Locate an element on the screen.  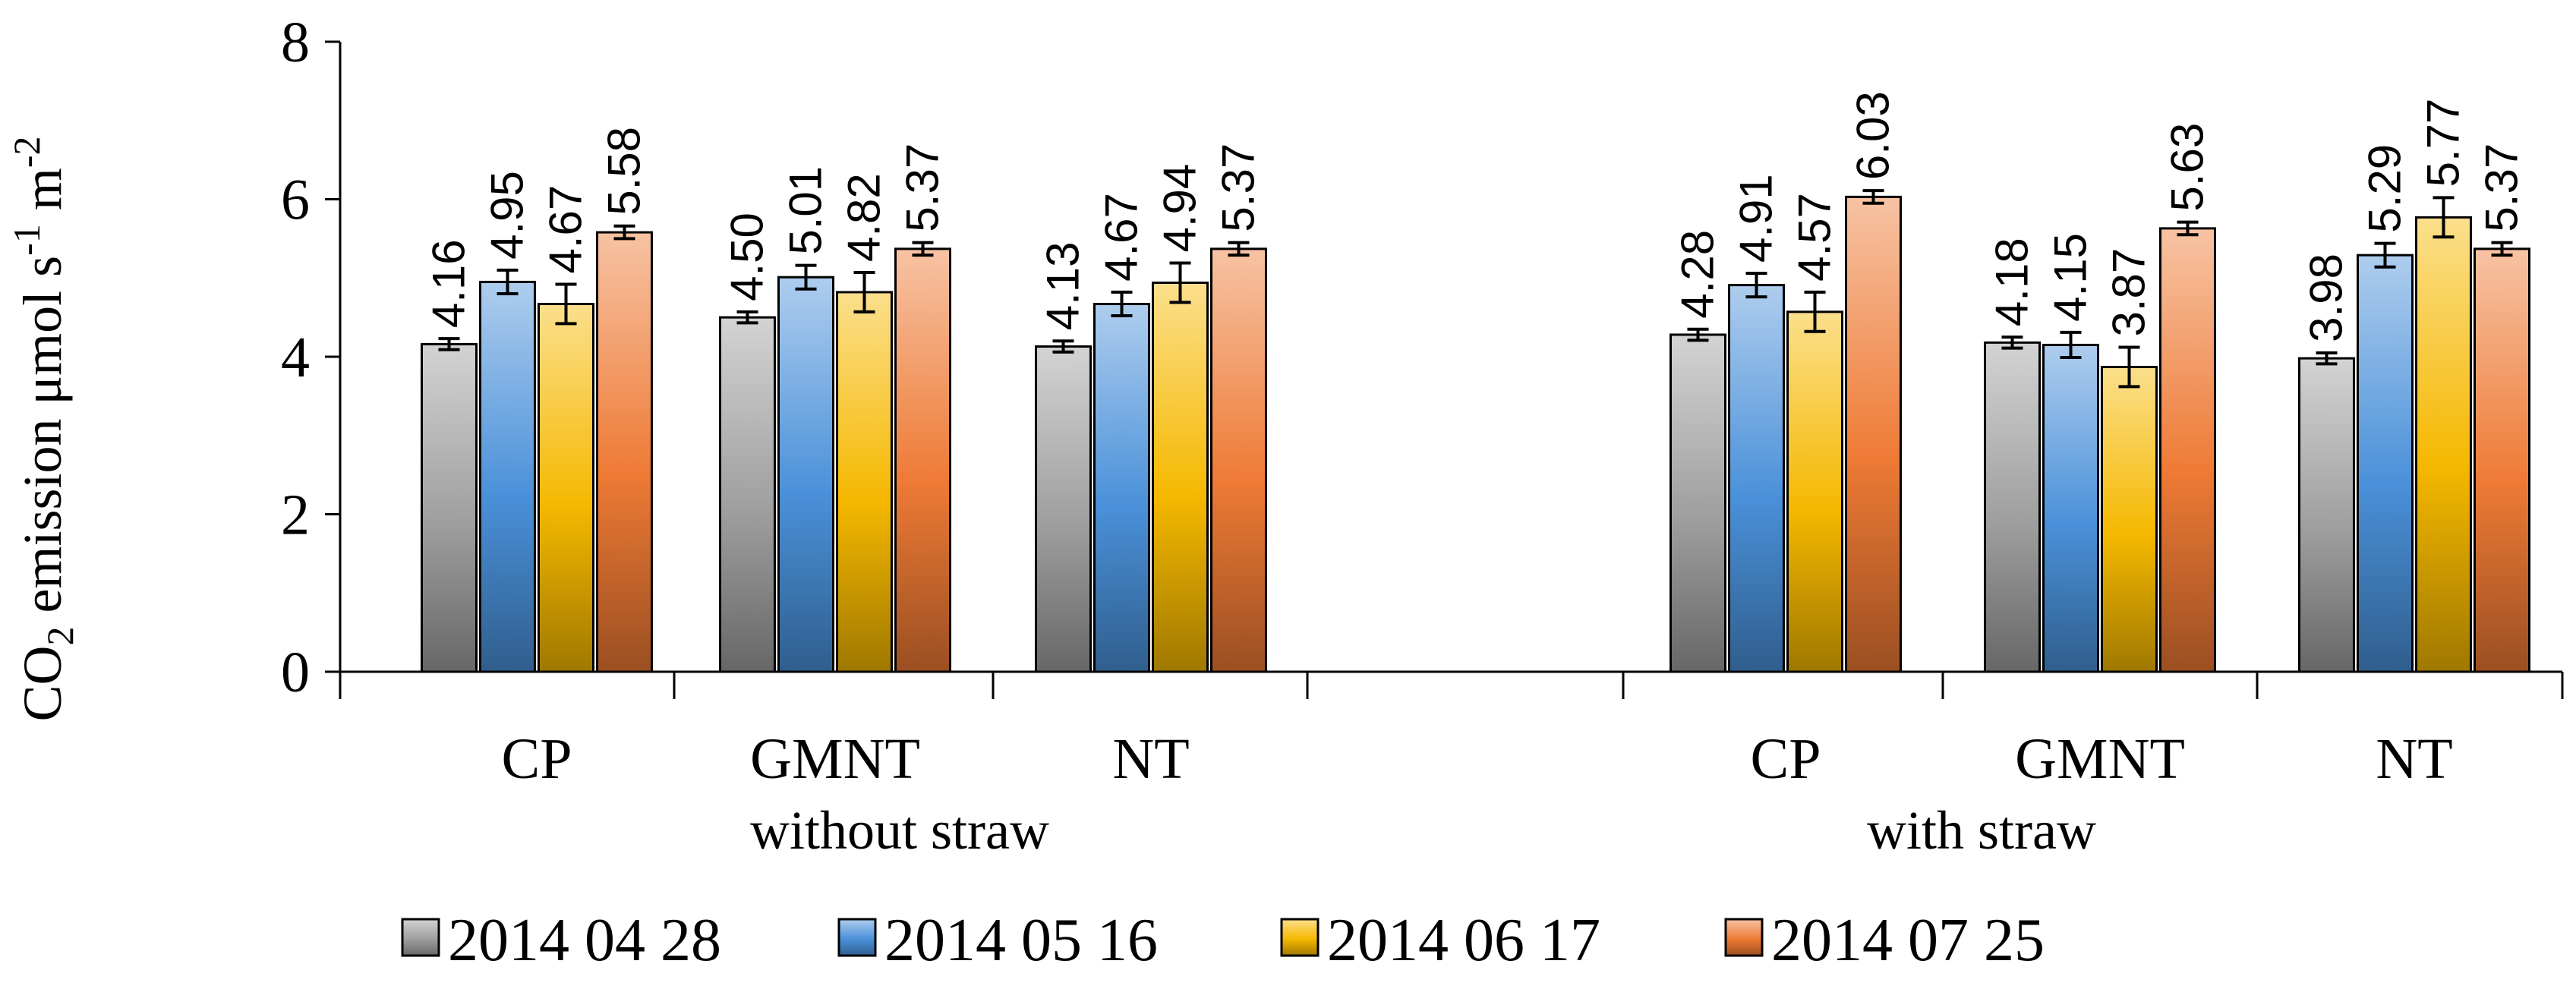
data-label: 3.98 is located at coordinates (2326, 298).